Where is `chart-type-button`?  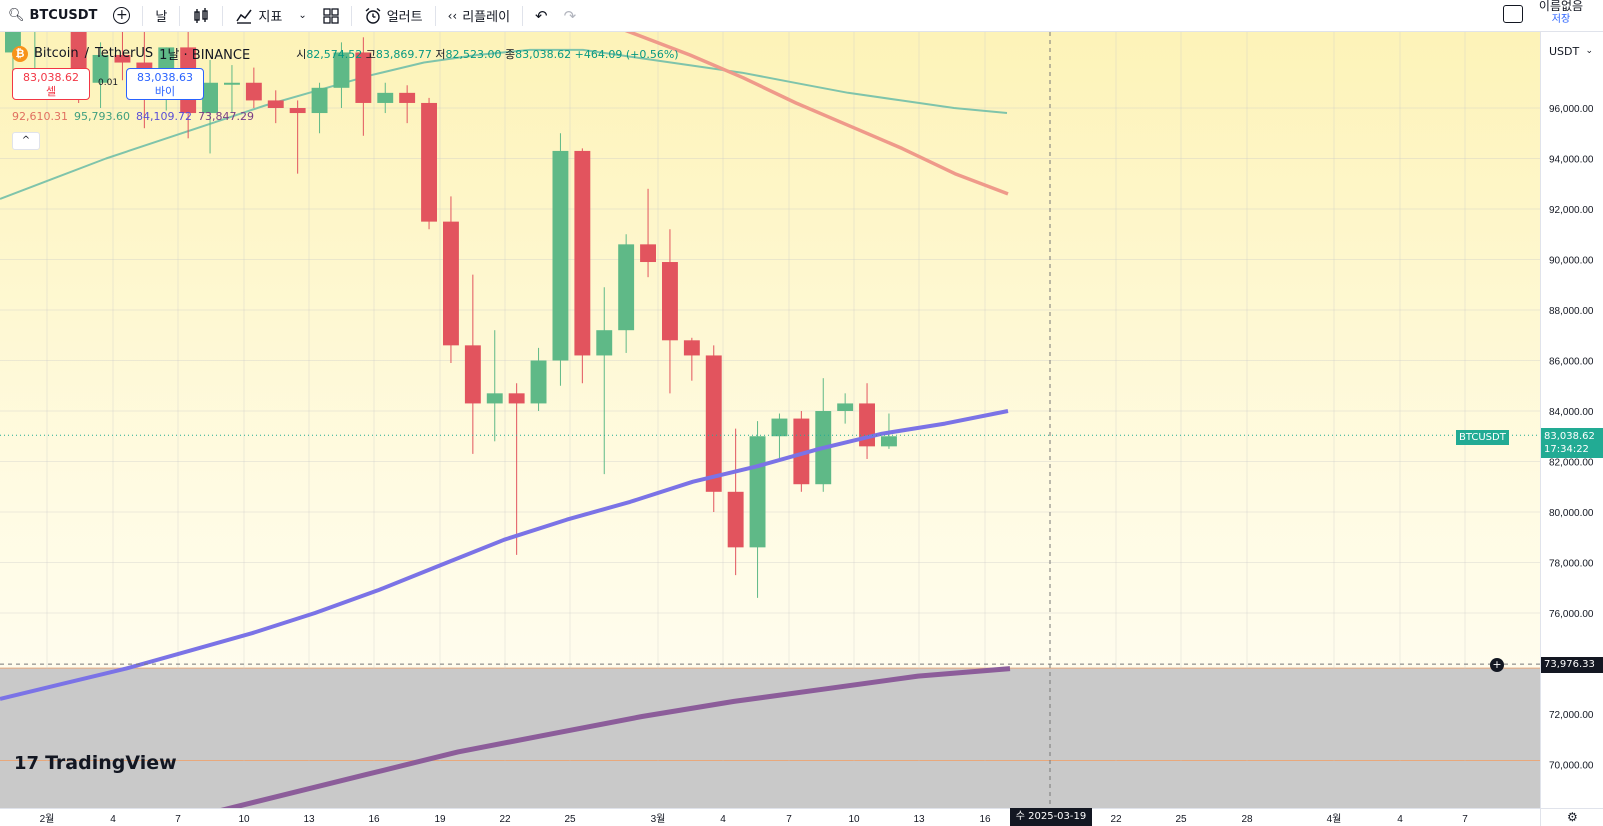
chart-type-button is located at coordinates (201, 16).